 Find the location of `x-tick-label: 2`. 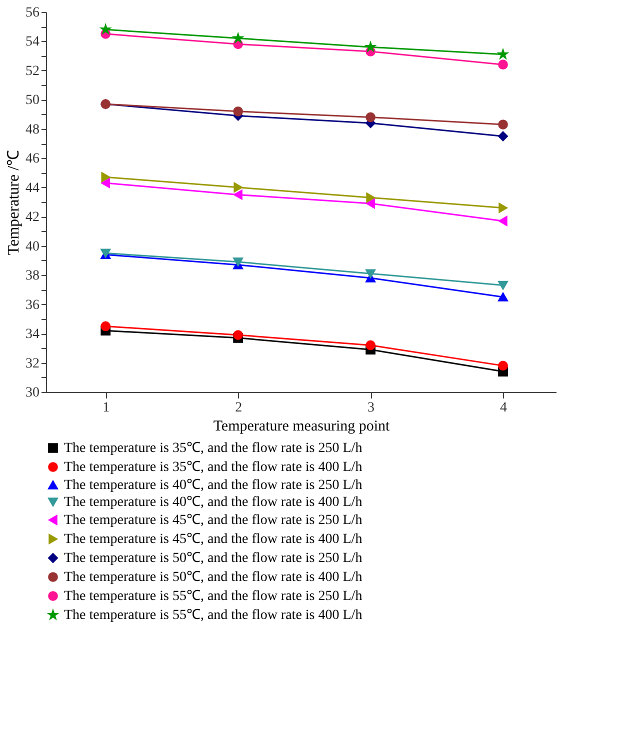

x-tick-label: 2 is located at coordinates (238, 408).